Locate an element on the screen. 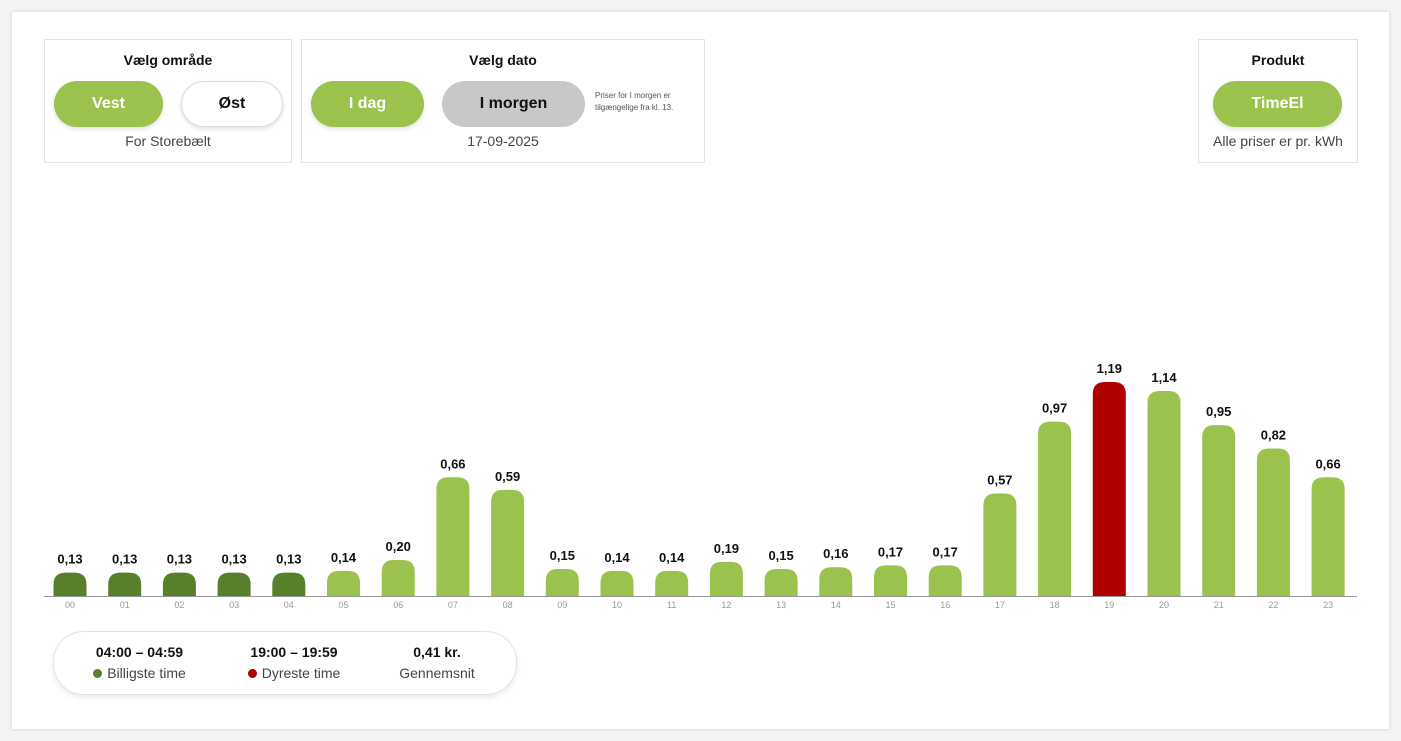 This screenshot has width=1401, height=741. date-title: Vælg dato is located at coordinates (503, 60).